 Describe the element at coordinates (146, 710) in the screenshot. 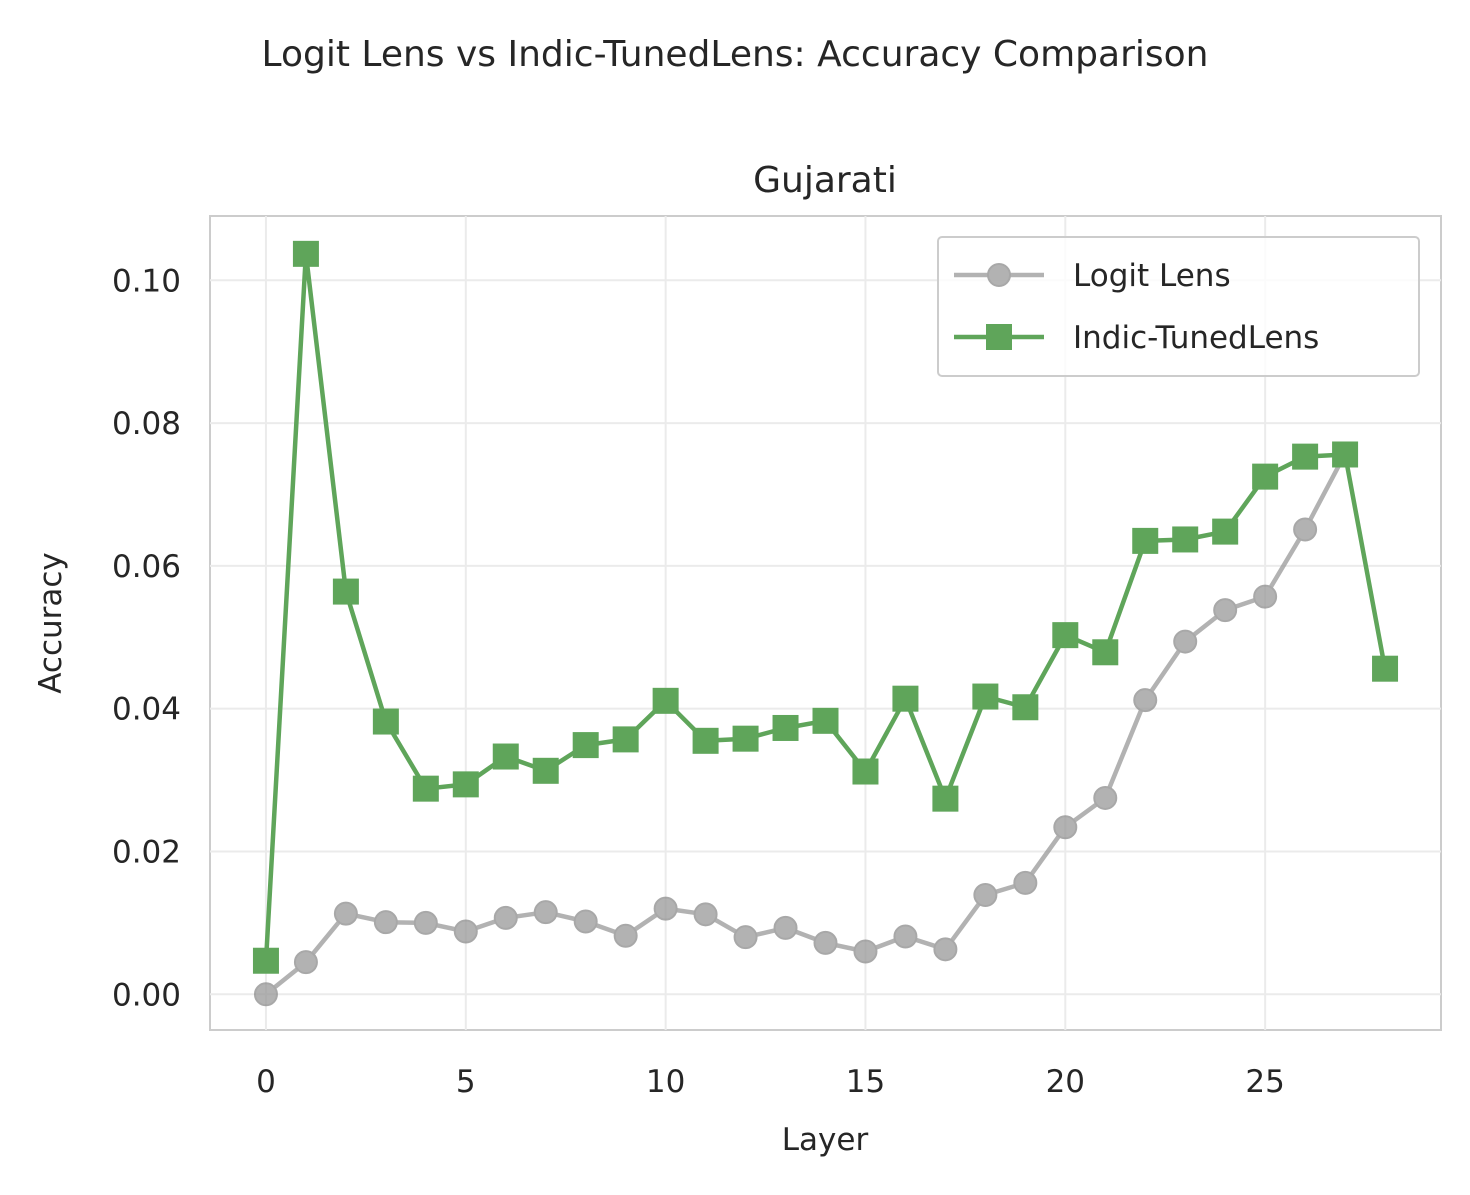

I see `y-tick-label: 0.04` at that location.